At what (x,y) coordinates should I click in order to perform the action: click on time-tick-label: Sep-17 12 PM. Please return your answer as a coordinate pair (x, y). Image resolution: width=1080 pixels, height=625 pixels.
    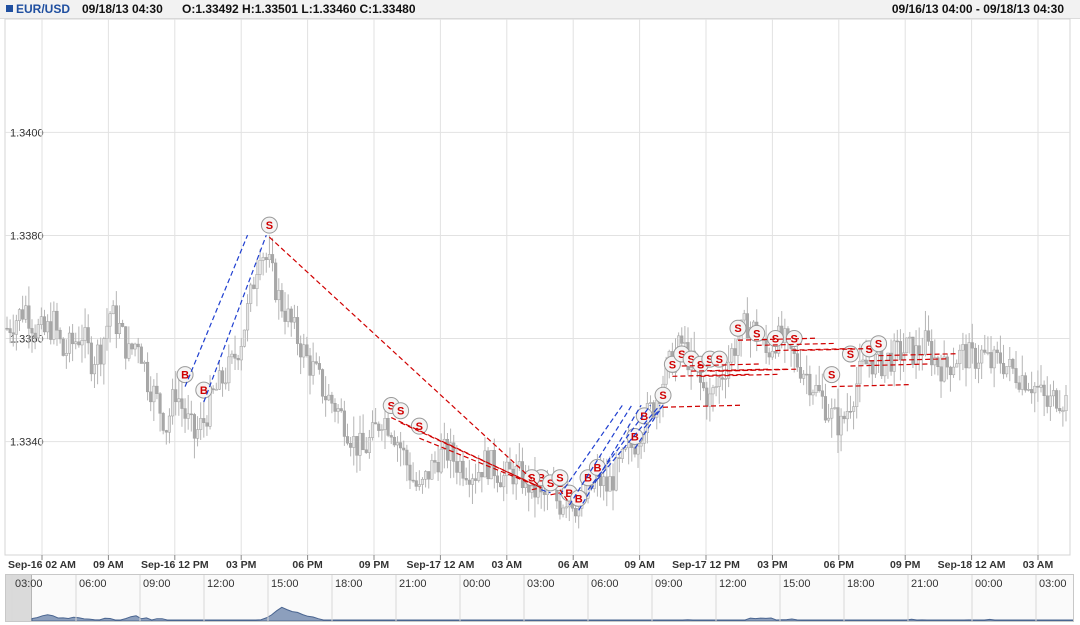
    Looking at the image, I should click on (706, 565).